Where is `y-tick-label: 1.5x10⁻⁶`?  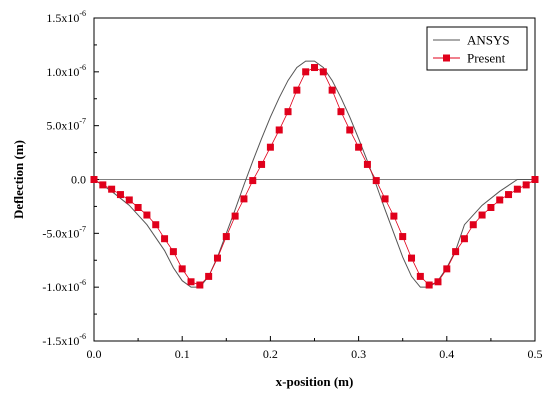
y-tick-label: 1.5x10⁻⁶ is located at coordinates (66, 17).